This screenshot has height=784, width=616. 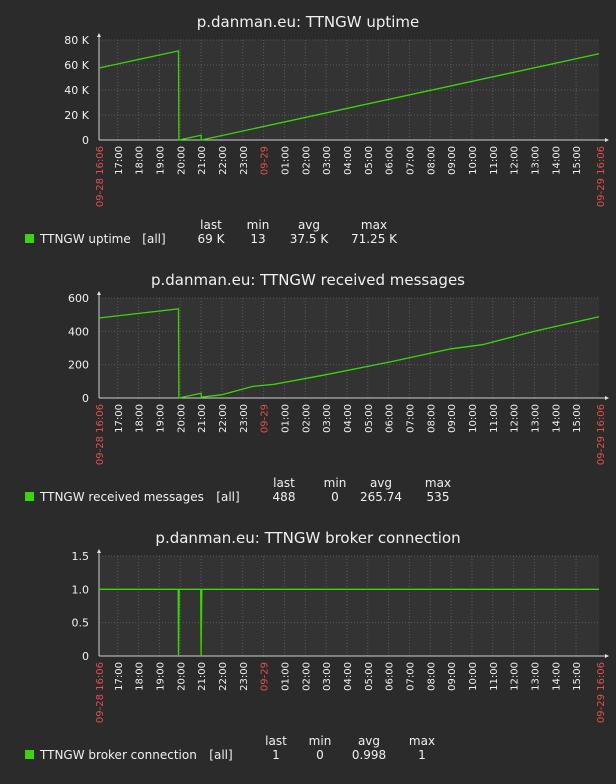 I want to click on x-tick-label: 13:00, so click(x=535, y=418).